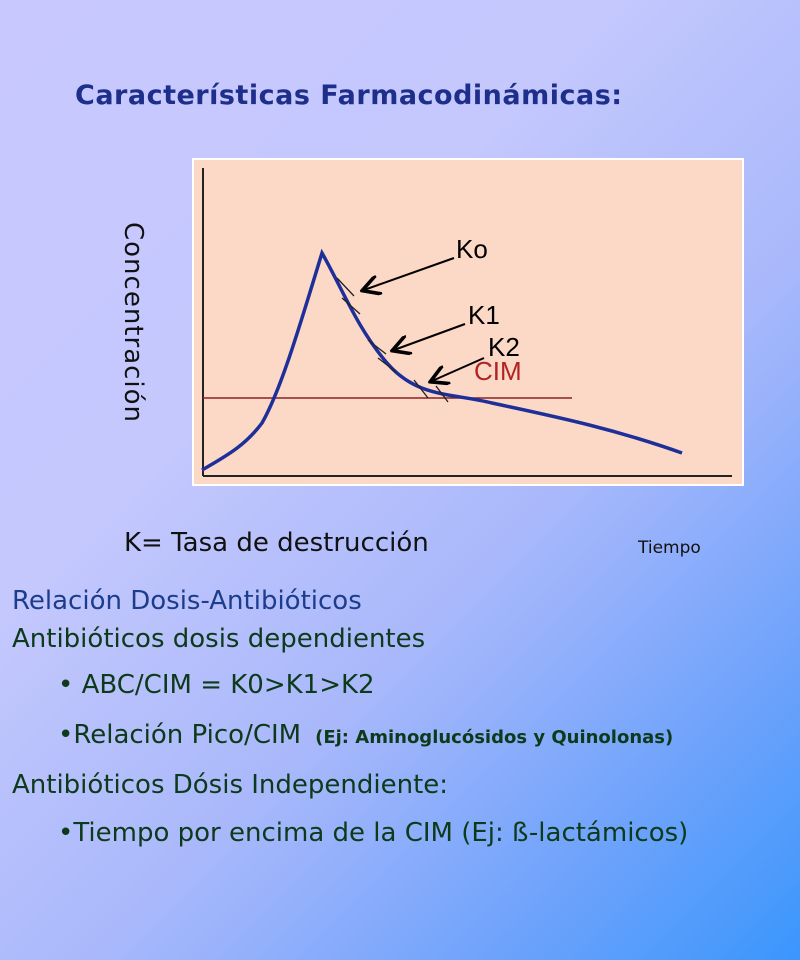  What do you see at coordinates (180, 735) in the screenshot?
I see `bullet-peak-cim-text: •Relación Pico/CIM` at bounding box center [180, 735].